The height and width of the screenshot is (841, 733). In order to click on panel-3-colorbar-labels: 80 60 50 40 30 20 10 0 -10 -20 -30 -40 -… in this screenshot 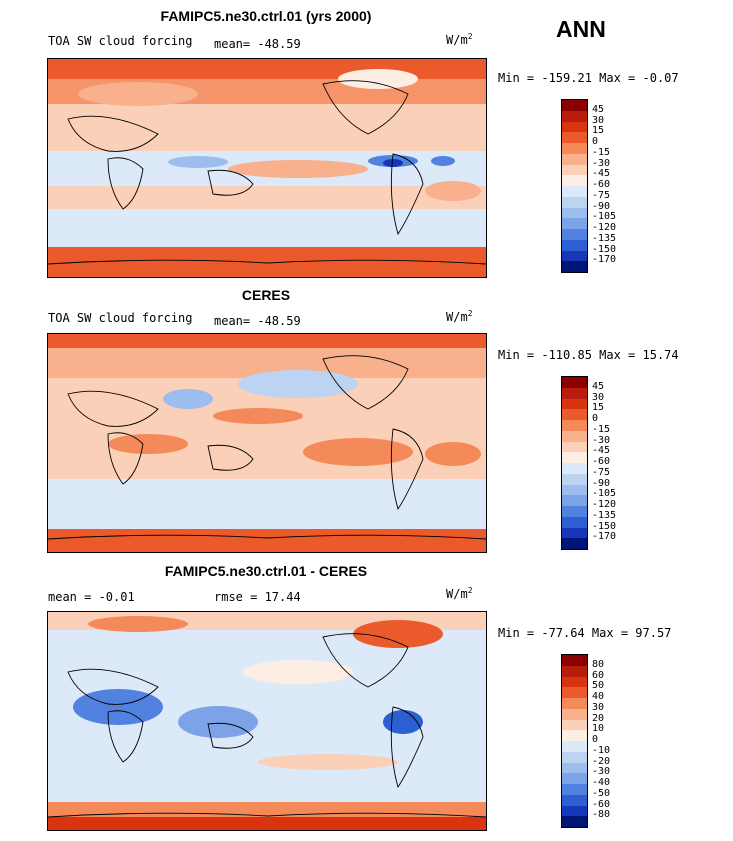, I will do `click(612, 740)`.